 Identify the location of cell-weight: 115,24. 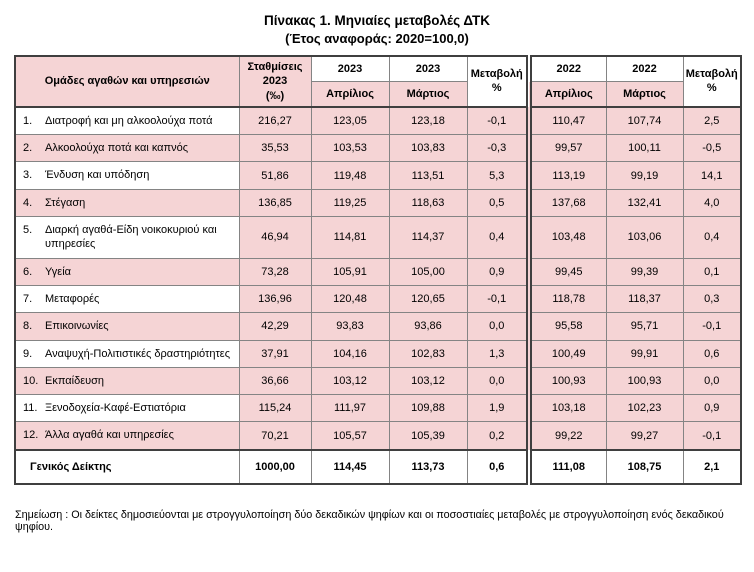
(275, 408).